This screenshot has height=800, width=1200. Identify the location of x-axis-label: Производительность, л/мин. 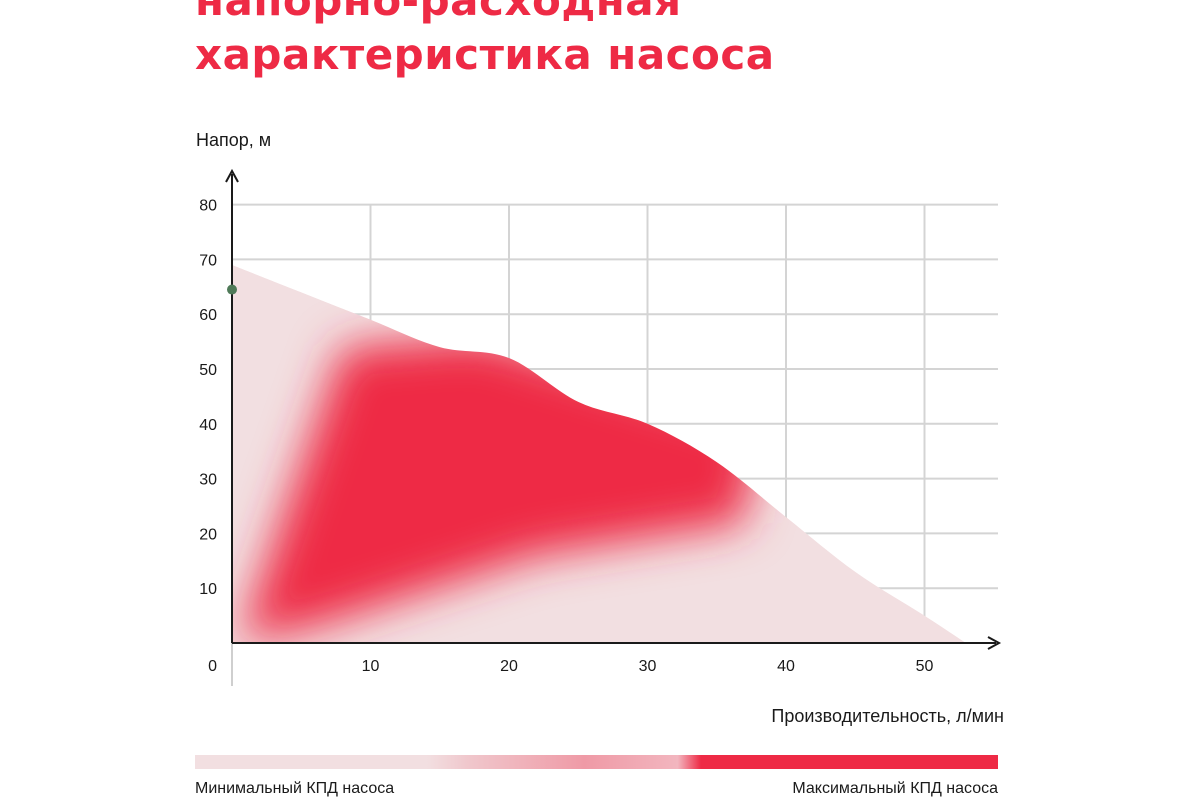
(887, 716).